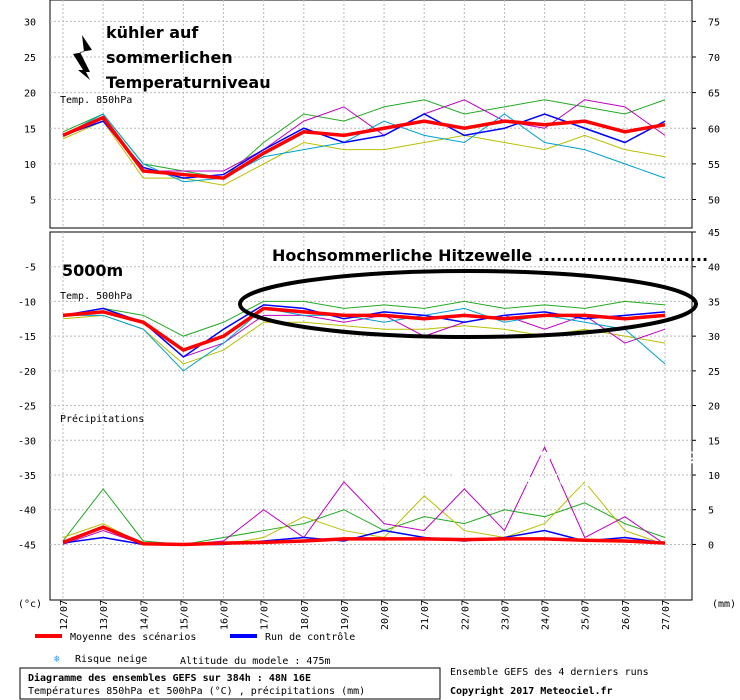 This screenshot has height=700, width=740. Describe the element at coordinates (152, 32) in the screenshot. I see `annotation: kühler auf` at that location.